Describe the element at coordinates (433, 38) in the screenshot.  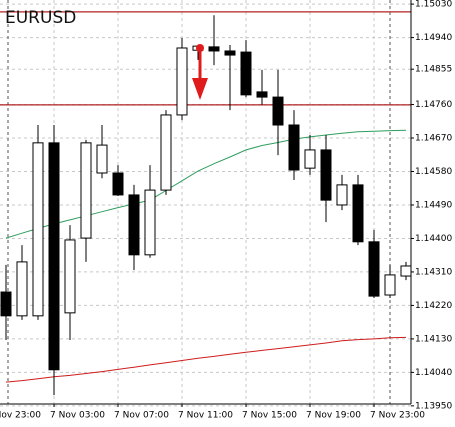
I see `y-tick-label: 1.14940` at that location.